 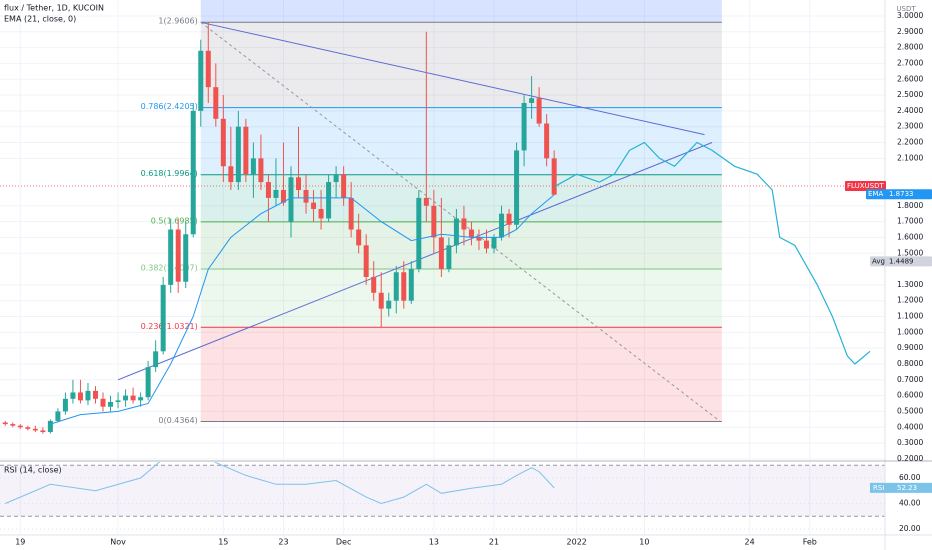 I want to click on tag-value: 52.23, so click(x=907, y=488).